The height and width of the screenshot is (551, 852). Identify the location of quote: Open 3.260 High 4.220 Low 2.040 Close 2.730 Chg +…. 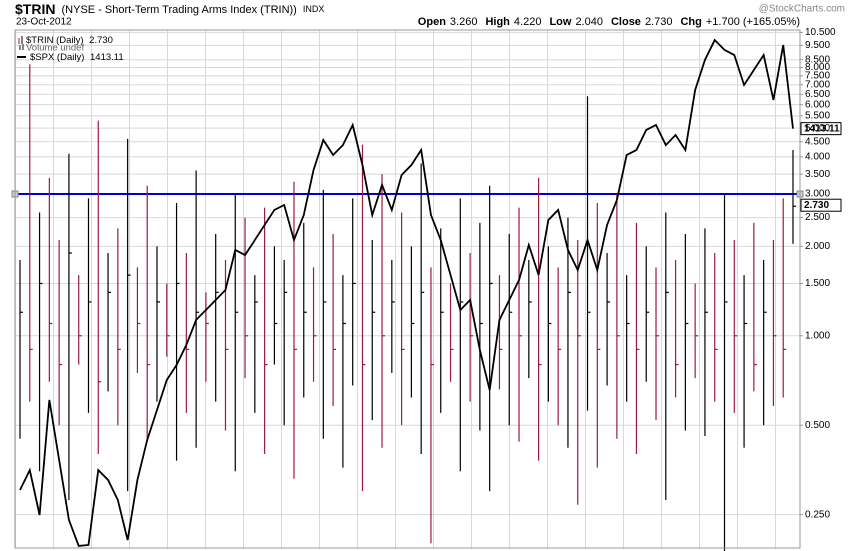
(609, 22).